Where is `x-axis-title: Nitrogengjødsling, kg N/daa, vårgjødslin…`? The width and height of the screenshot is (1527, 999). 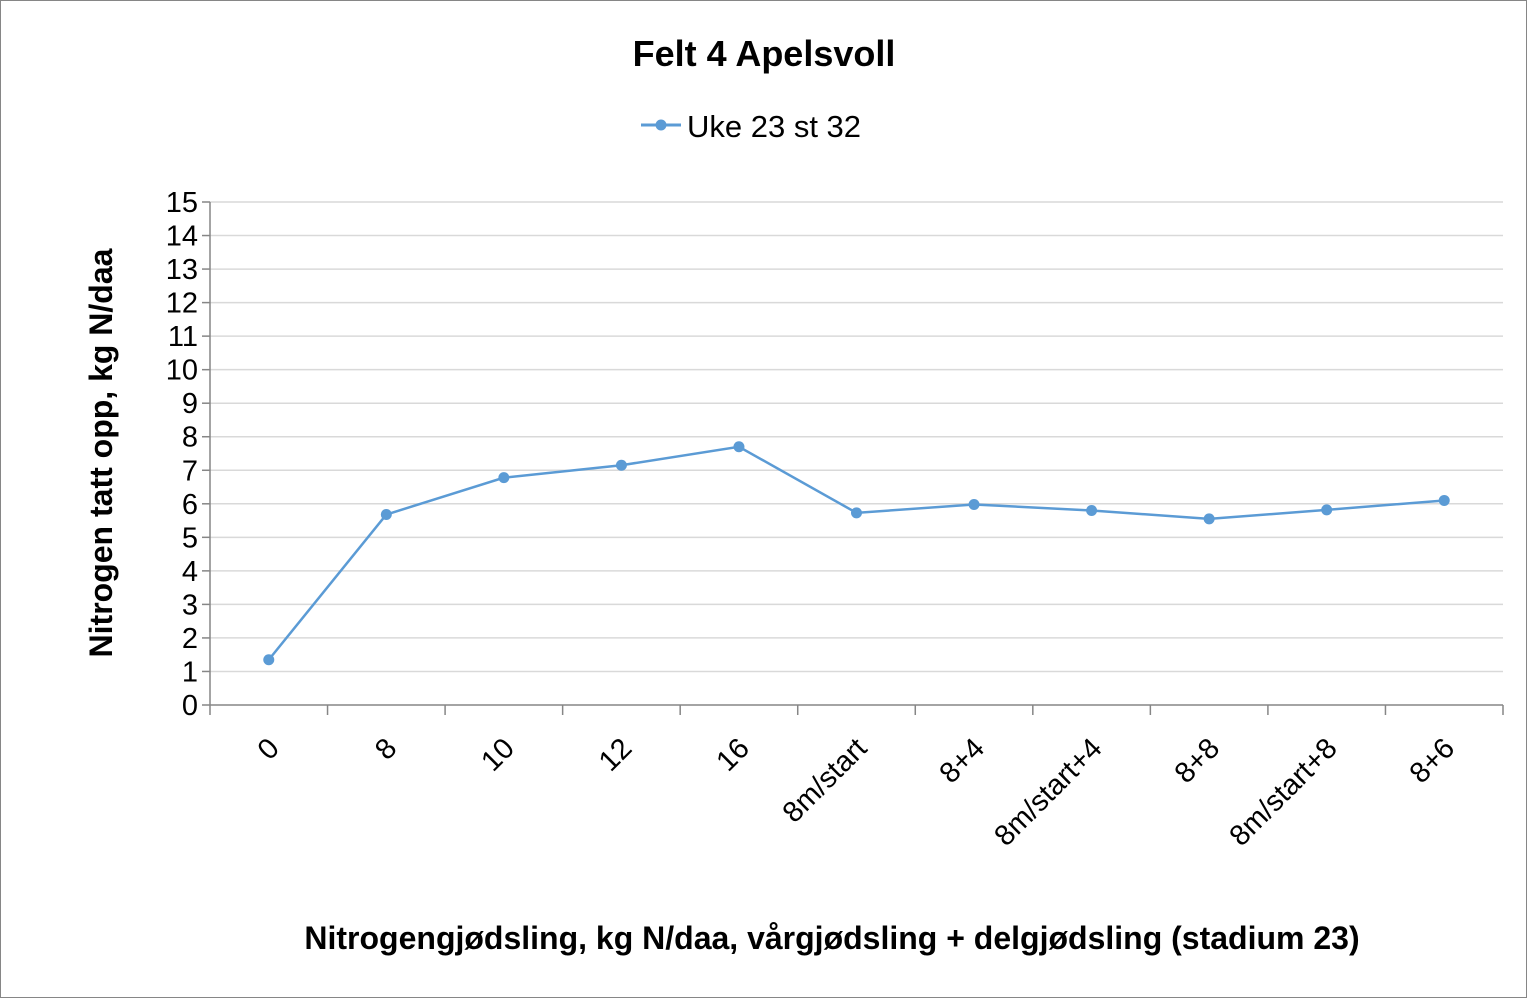 x-axis-title: Nitrogengjødsling, kg N/daa, vårgjødslin… is located at coordinates (831, 938).